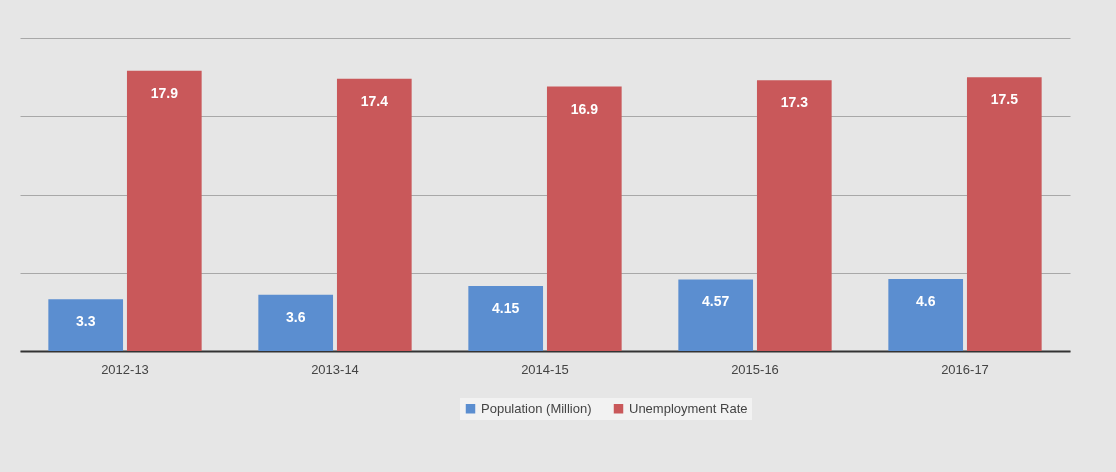 This screenshot has height=472, width=1116. I want to click on x-tick-label: 2013-14, so click(335, 369).